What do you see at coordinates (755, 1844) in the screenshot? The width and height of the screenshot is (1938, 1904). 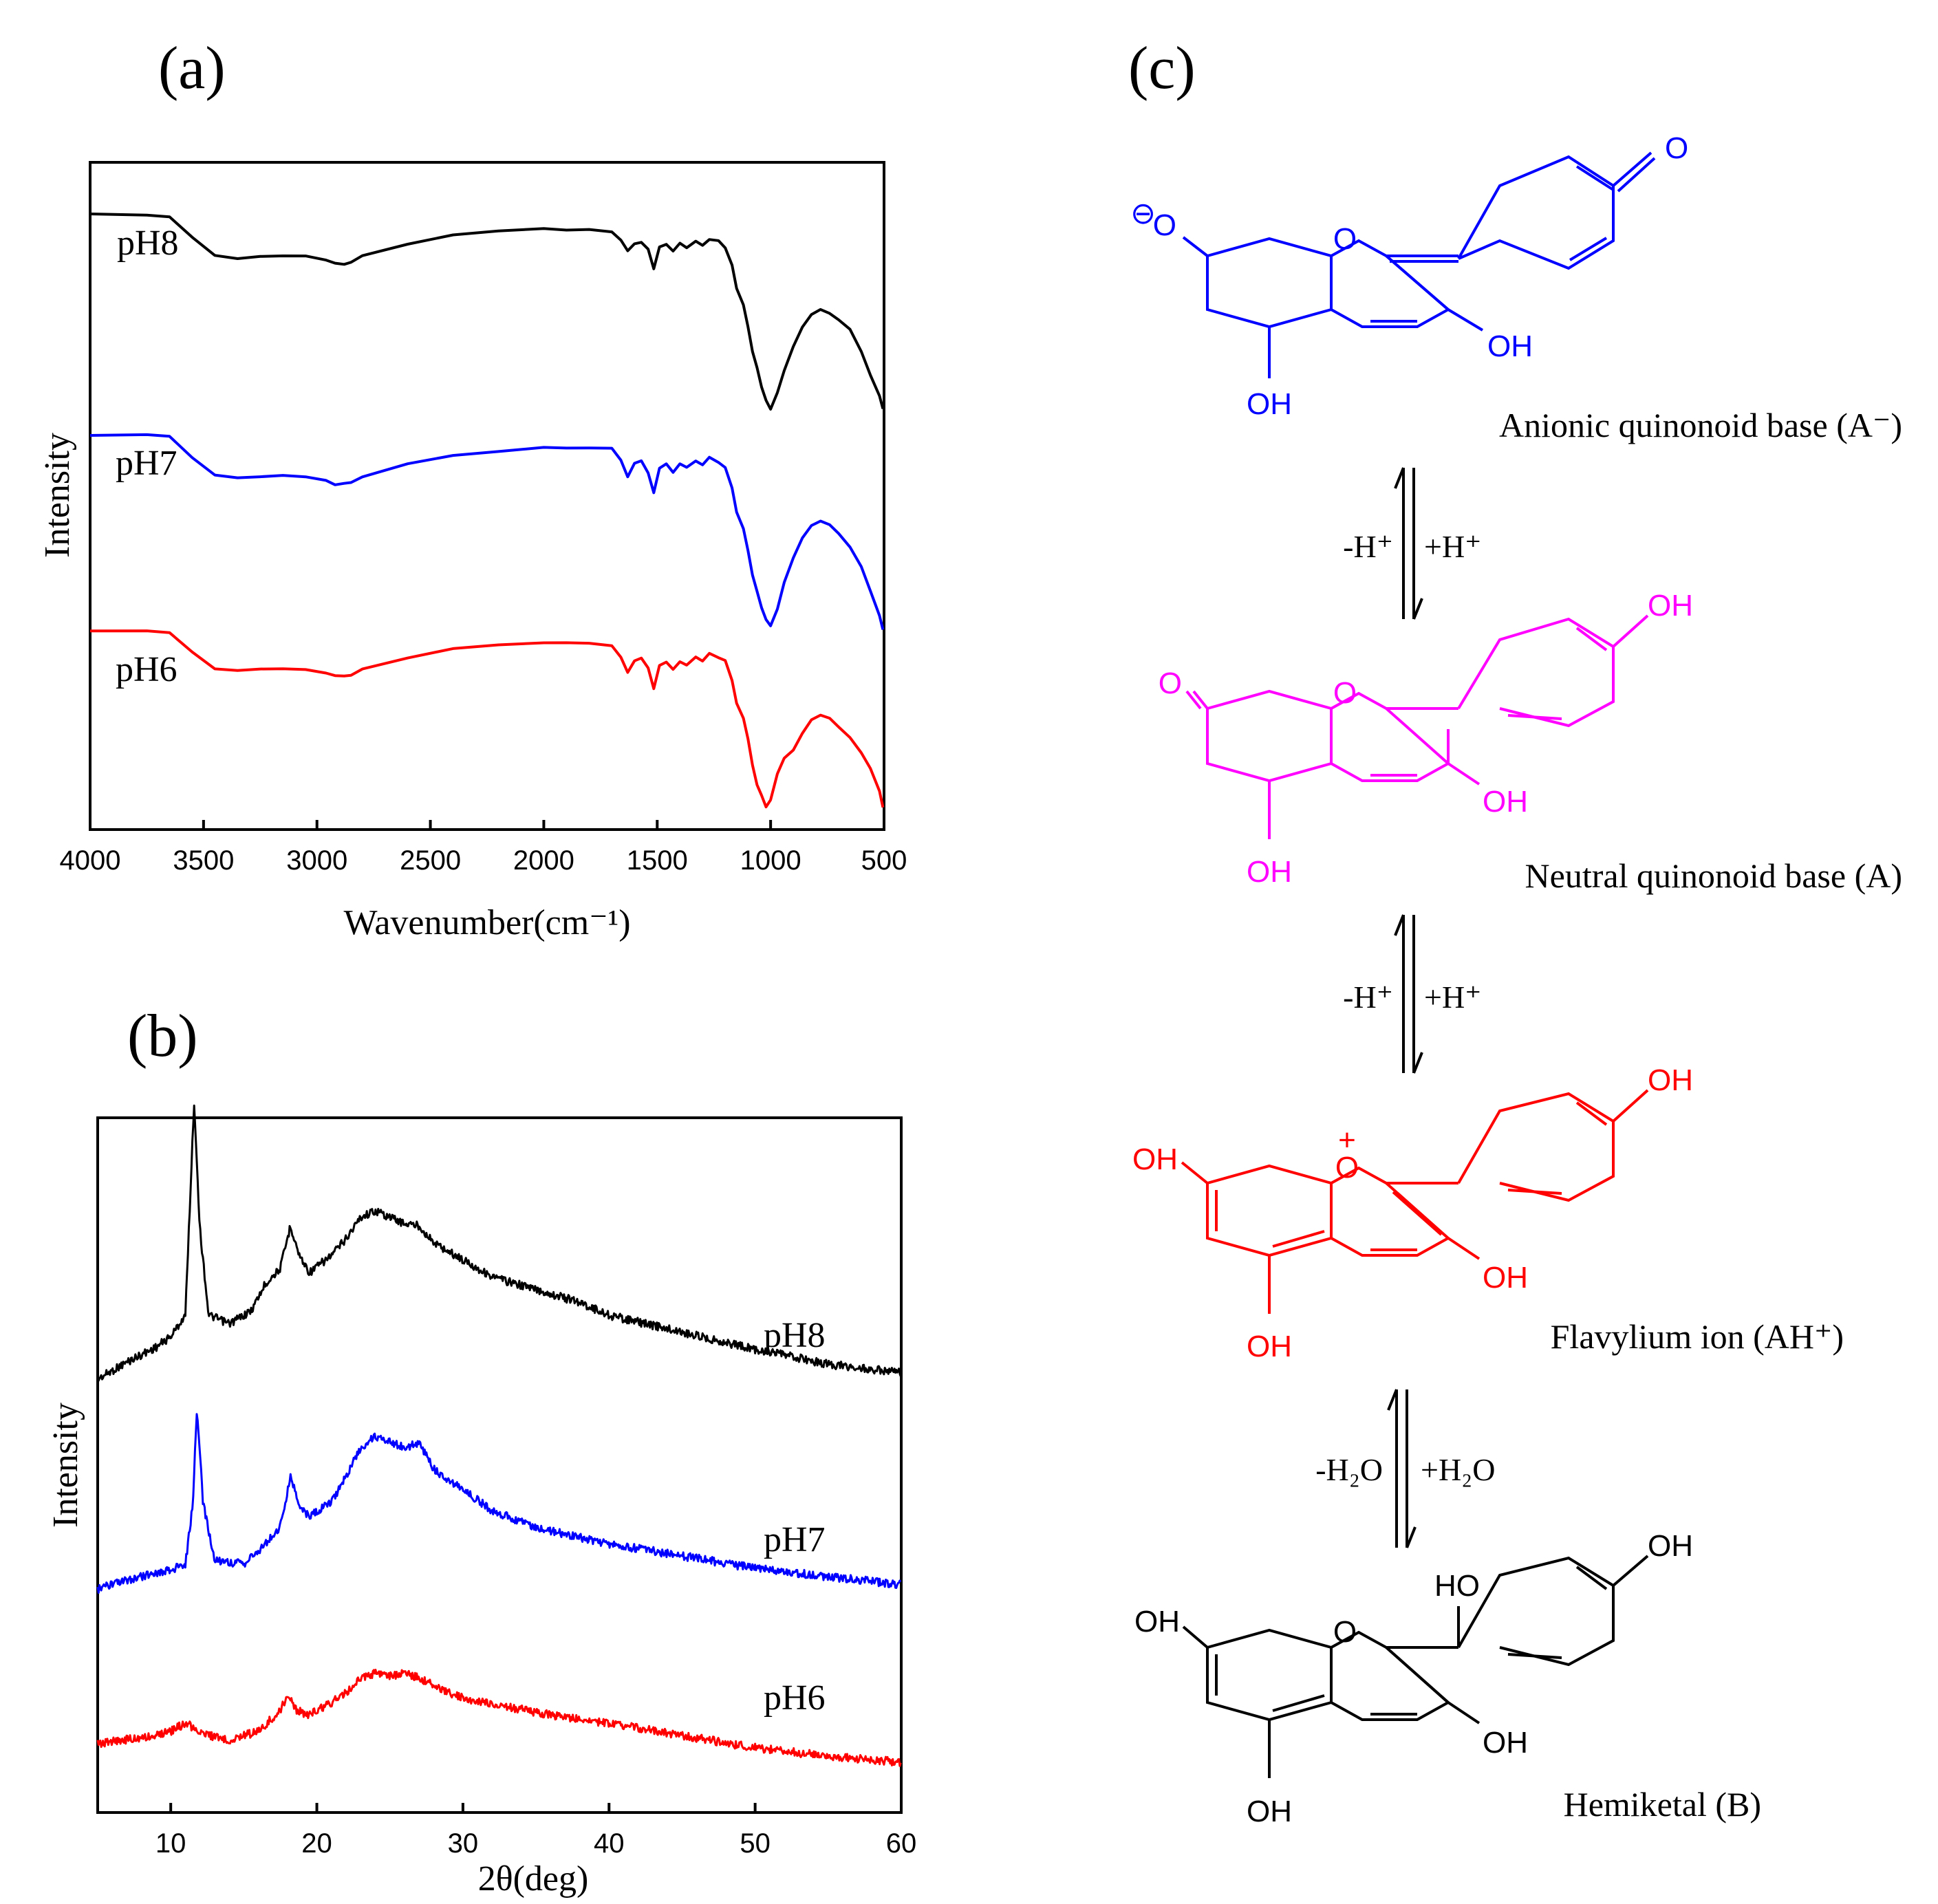 I see `xrd-x-tick-label: 50` at bounding box center [755, 1844].